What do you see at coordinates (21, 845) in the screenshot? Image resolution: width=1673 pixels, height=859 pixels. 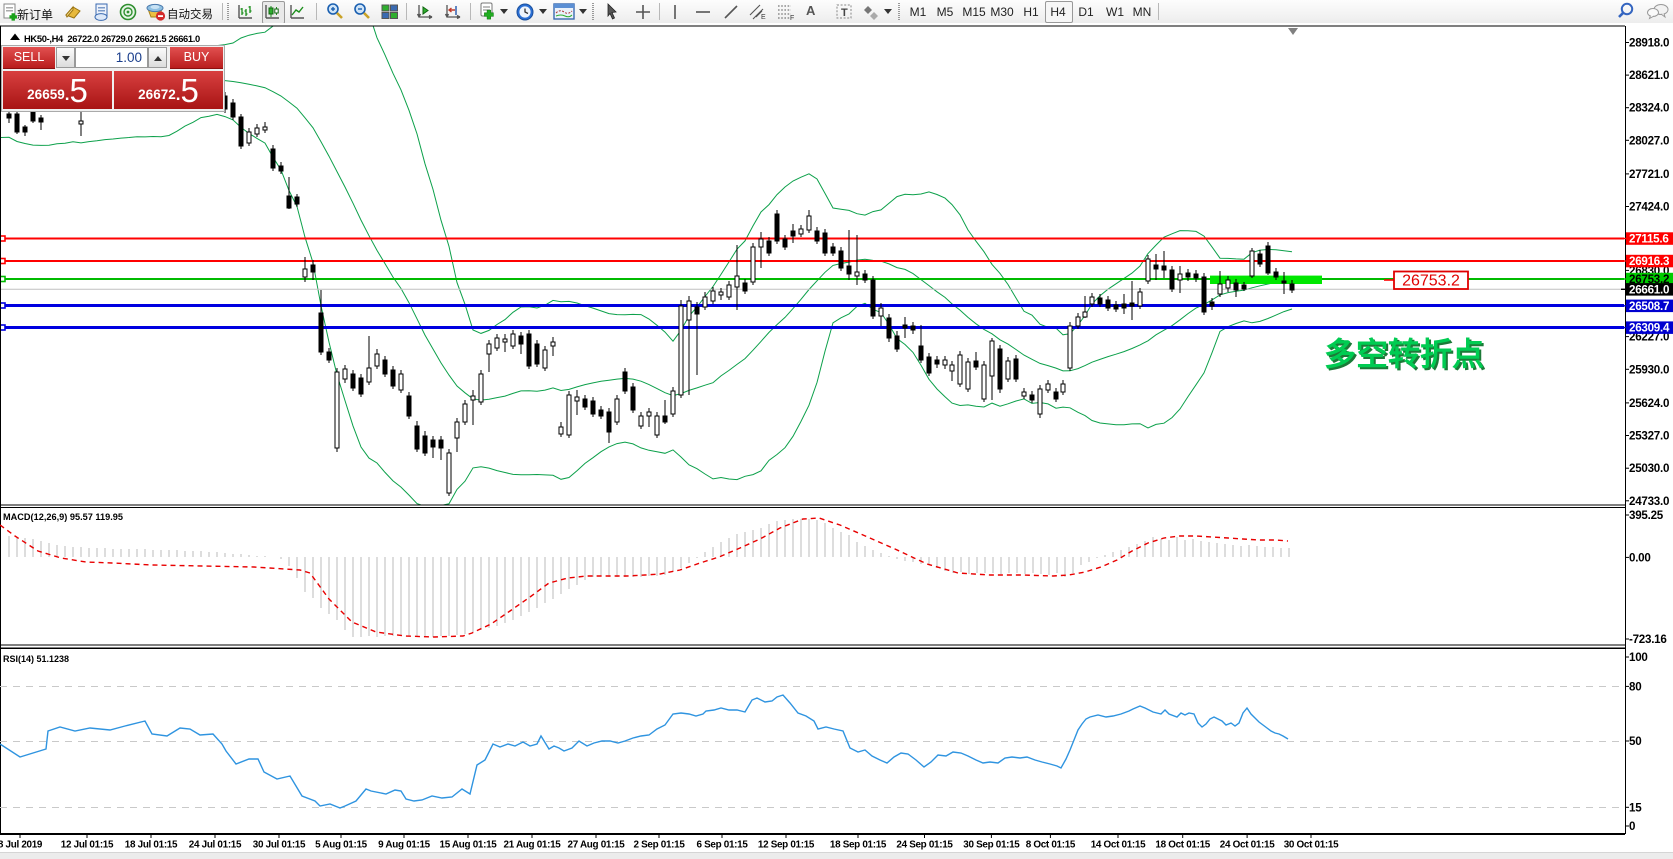 I see `svg-text: 8 Jul 2019` at bounding box center [21, 845].